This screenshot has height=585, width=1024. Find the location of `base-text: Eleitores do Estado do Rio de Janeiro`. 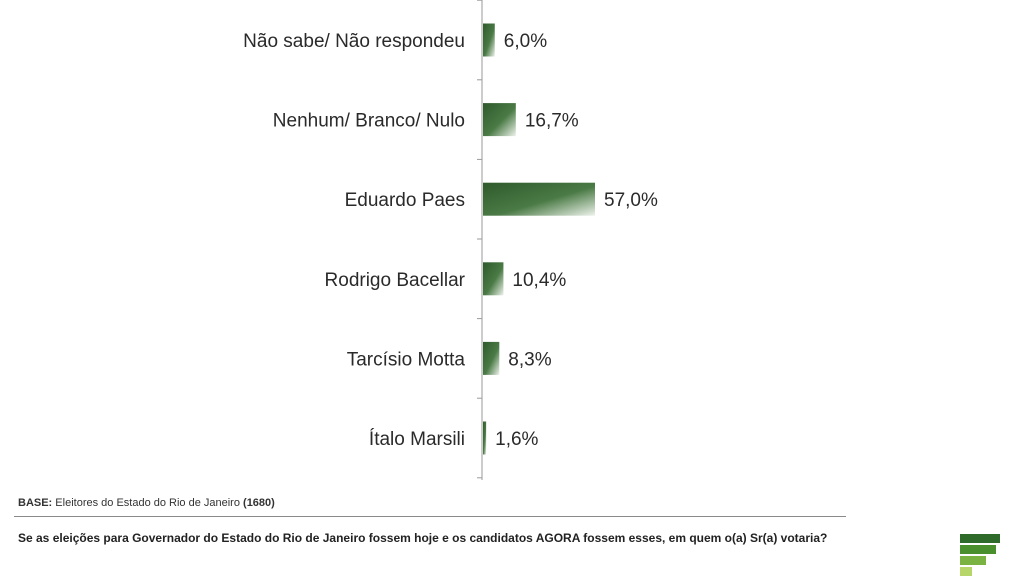

base-text: Eleitores do Estado do Rio de Janeiro is located at coordinates (147, 503).